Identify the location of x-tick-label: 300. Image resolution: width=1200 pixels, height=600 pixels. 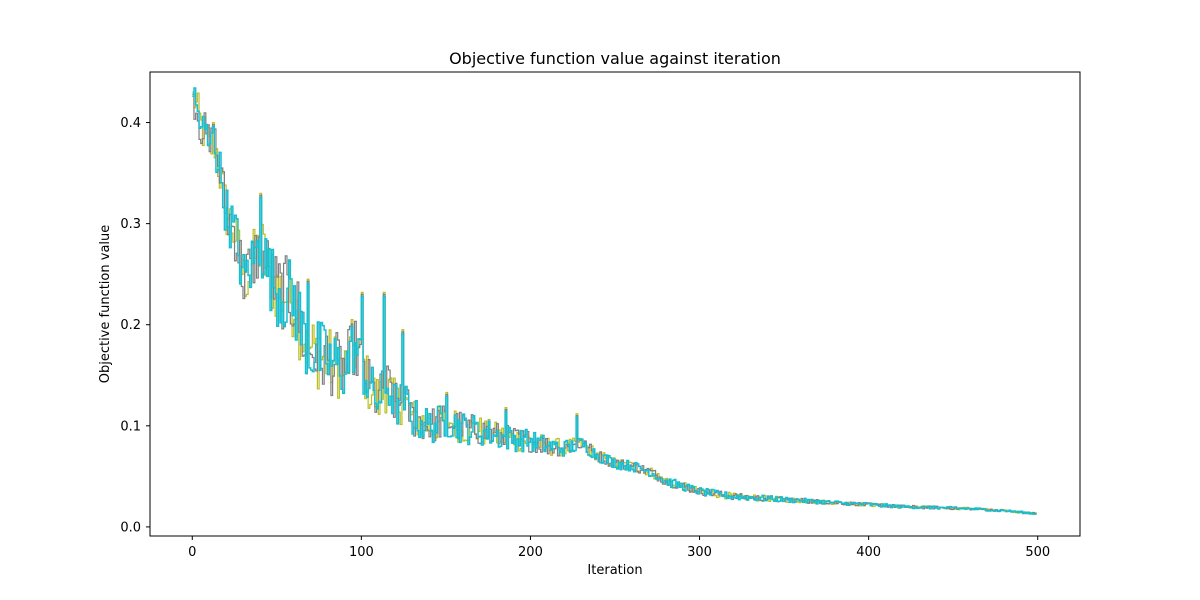
(699, 552).